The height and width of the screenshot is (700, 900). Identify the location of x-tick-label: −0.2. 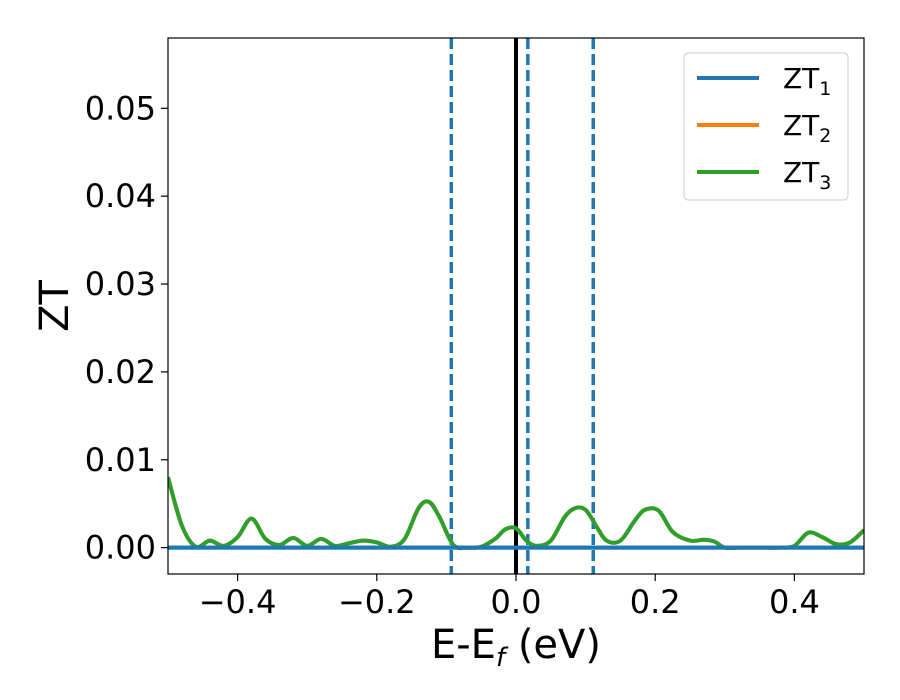
(377, 602).